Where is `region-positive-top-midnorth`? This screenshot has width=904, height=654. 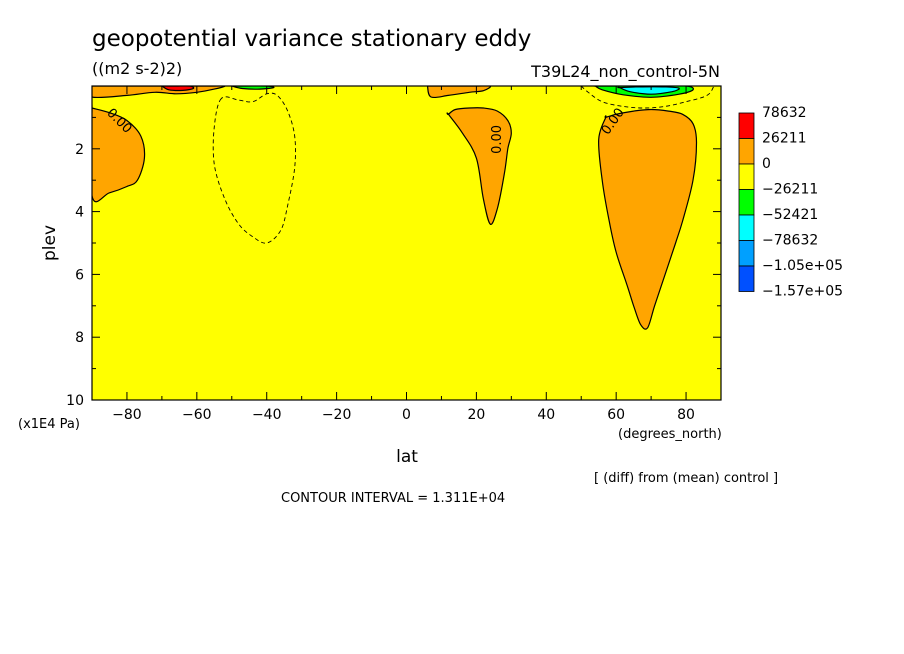 region-positive-top-midnorth is located at coordinates (458, 92).